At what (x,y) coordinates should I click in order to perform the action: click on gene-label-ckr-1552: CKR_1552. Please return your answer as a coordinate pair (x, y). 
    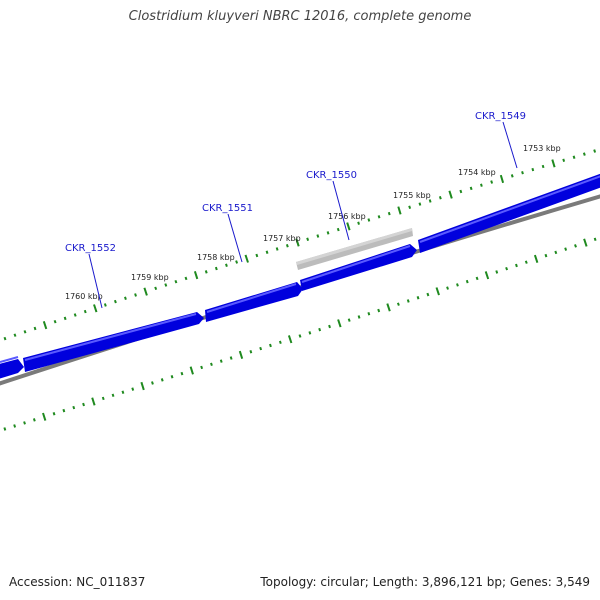
    Looking at the image, I should click on (90, 248).